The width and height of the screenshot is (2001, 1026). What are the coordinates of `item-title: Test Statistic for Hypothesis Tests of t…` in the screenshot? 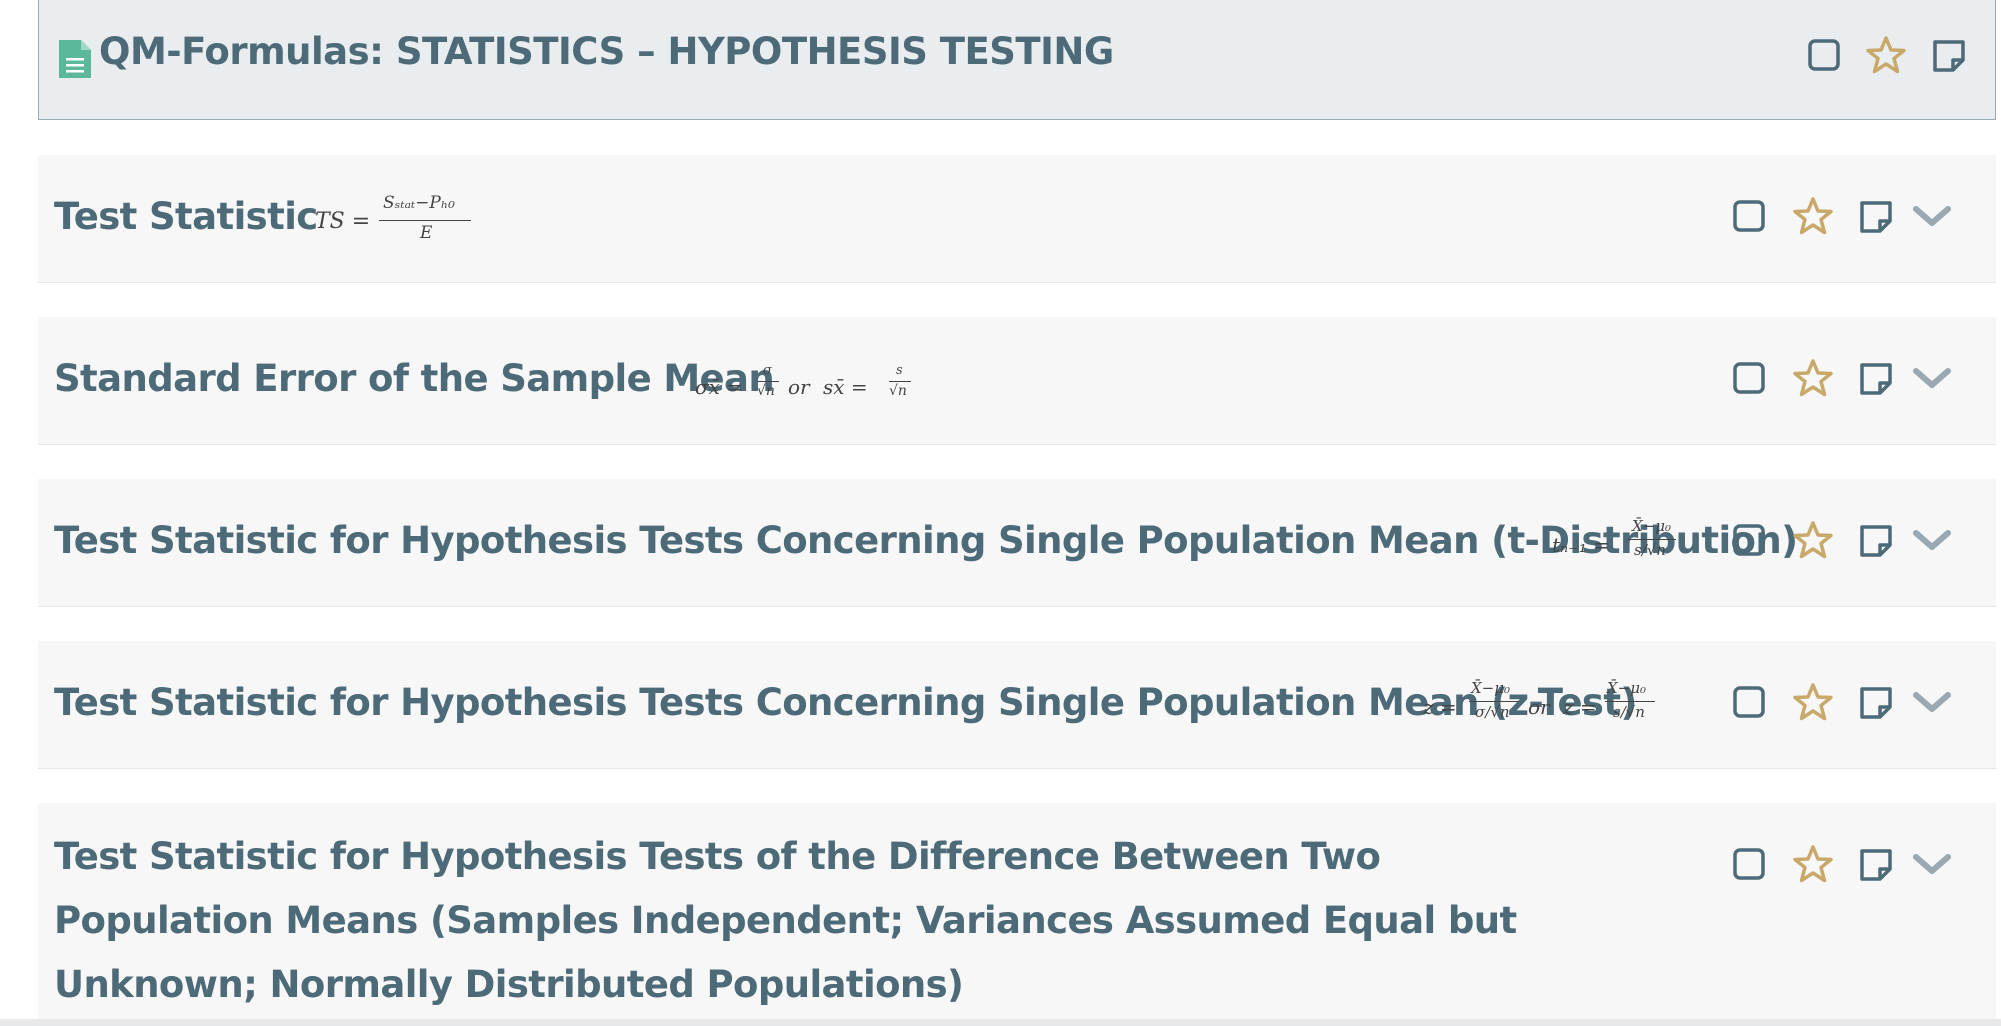 It's located at (785, 920).